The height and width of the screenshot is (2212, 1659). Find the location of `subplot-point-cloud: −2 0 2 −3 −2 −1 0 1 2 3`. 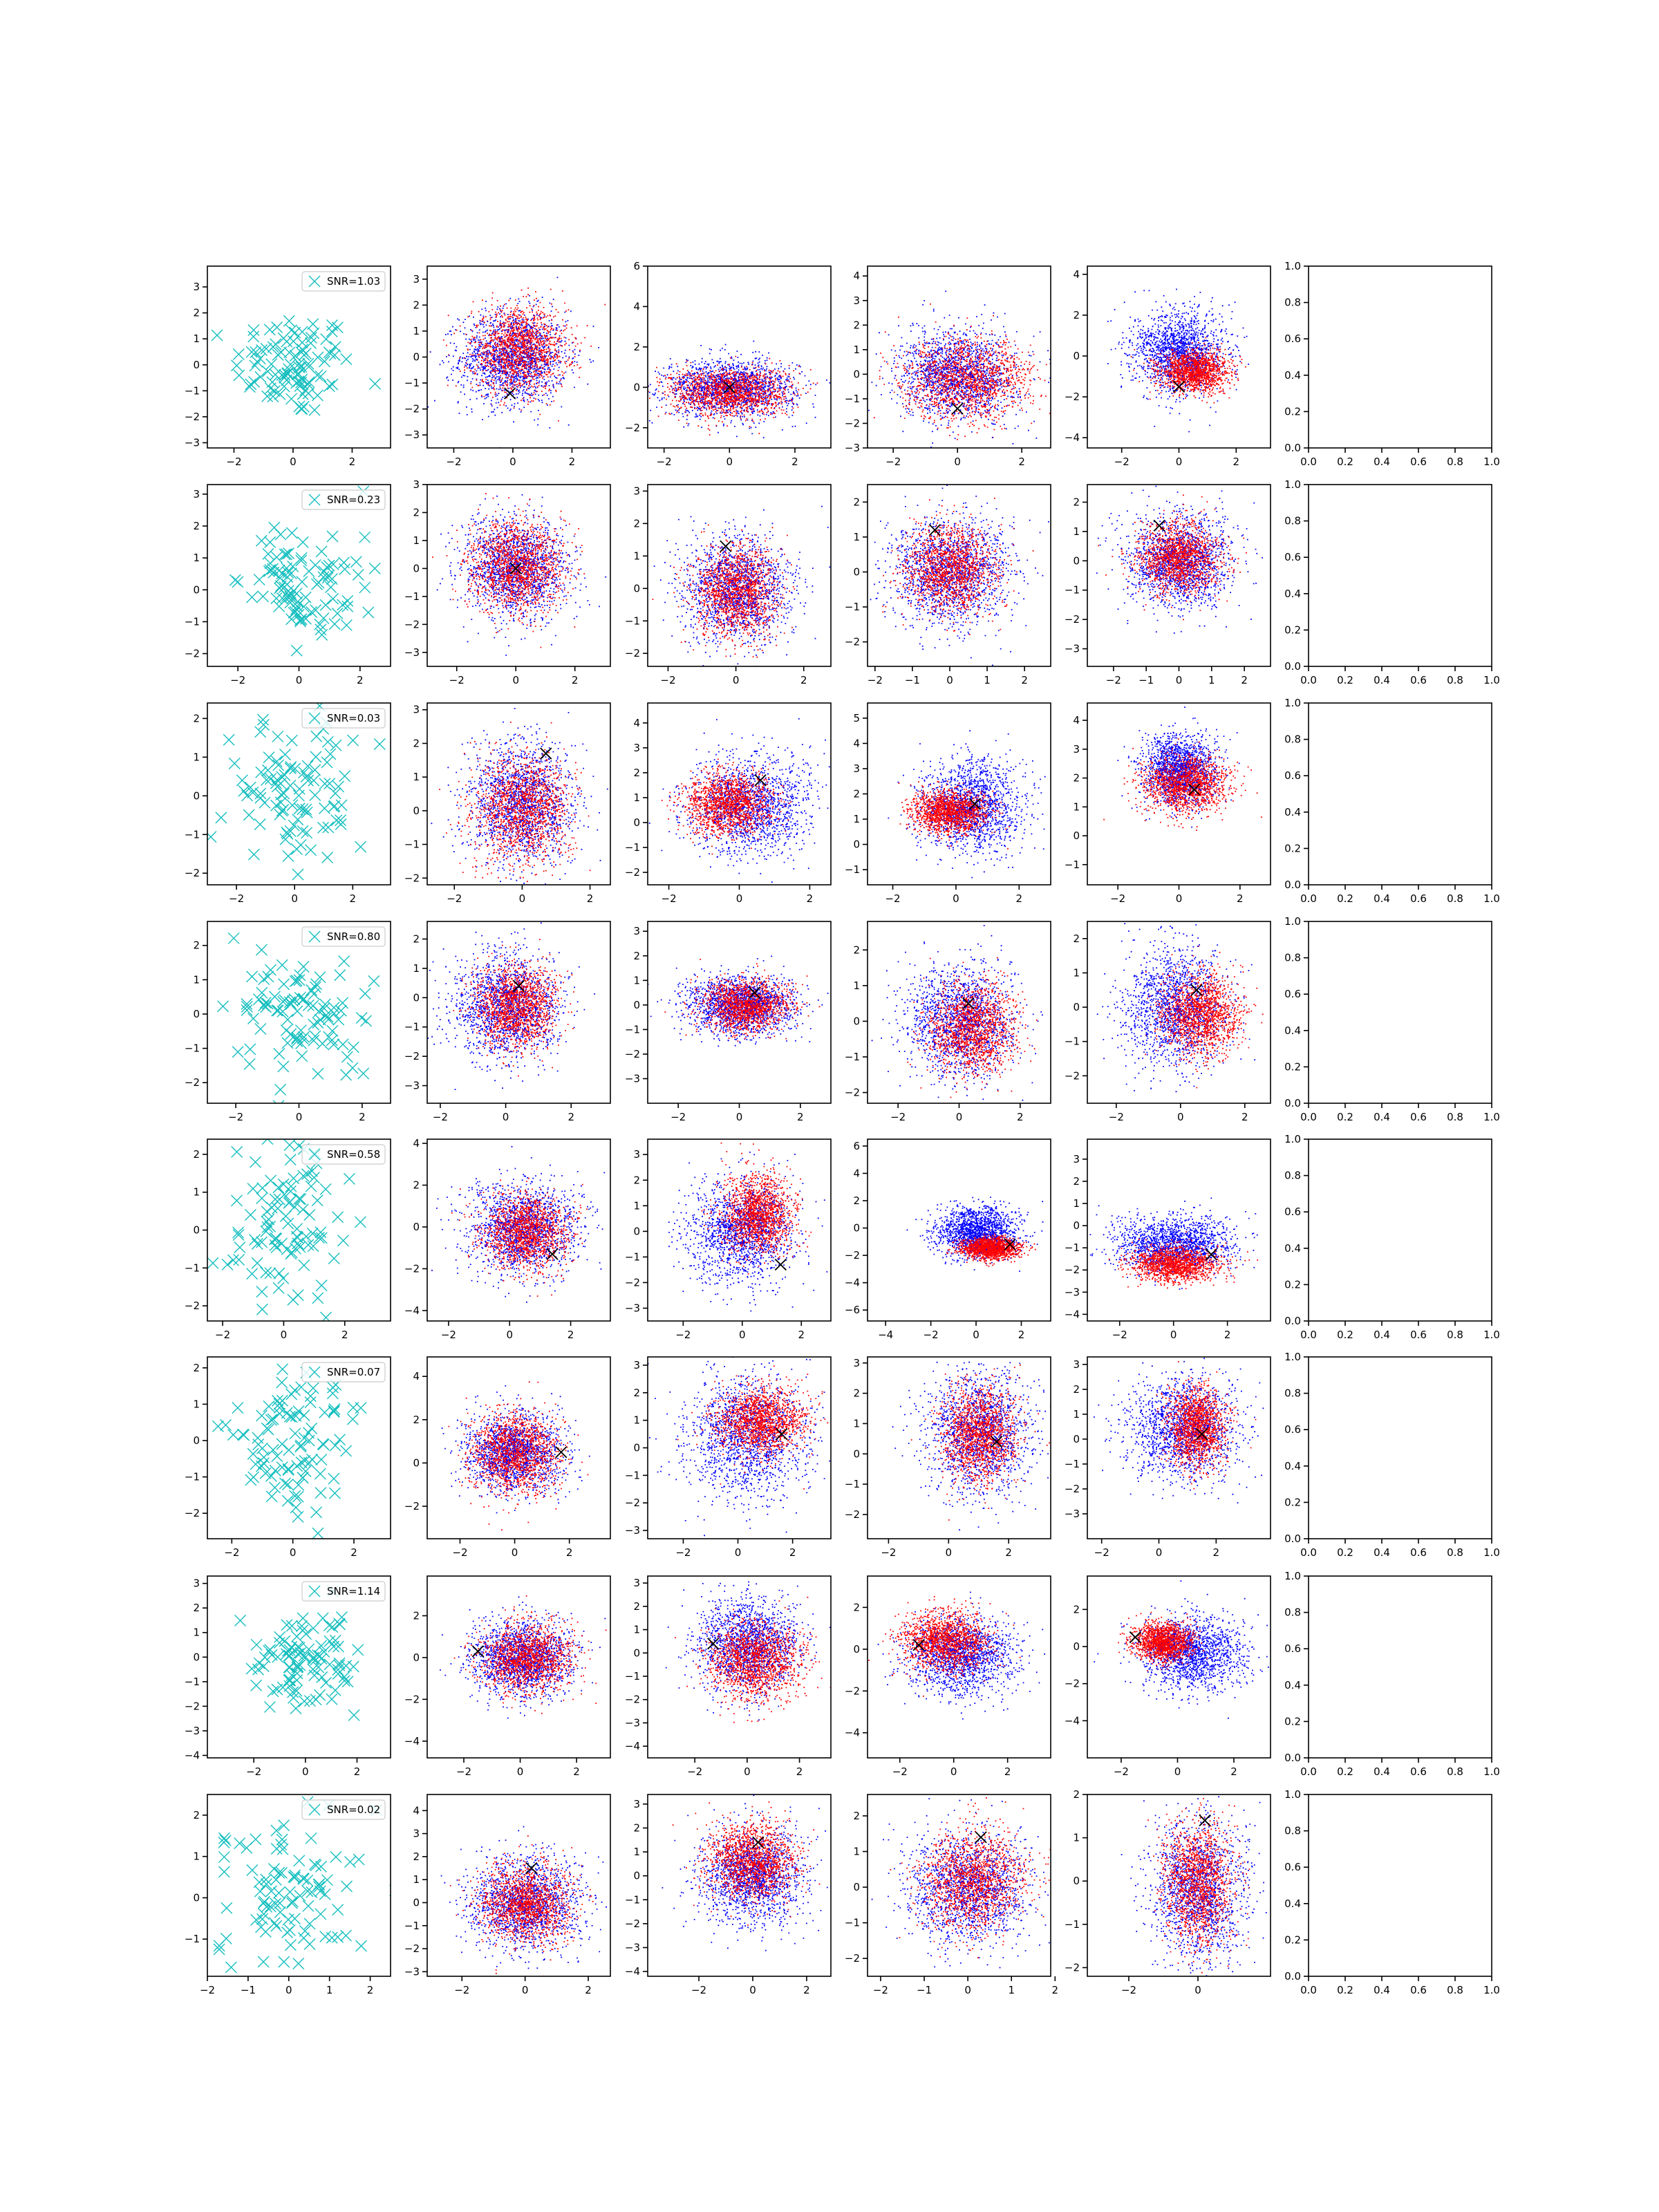

subplot-point-cloud: −2 0 2 −3 −2 −1 0 1 2 3 is located at coordinates (508, 582).